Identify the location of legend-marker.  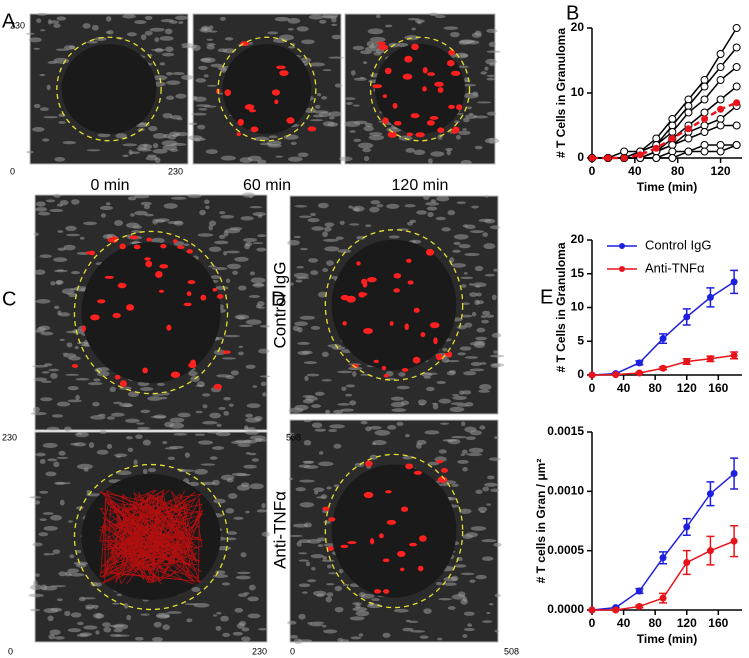
(622, 246).